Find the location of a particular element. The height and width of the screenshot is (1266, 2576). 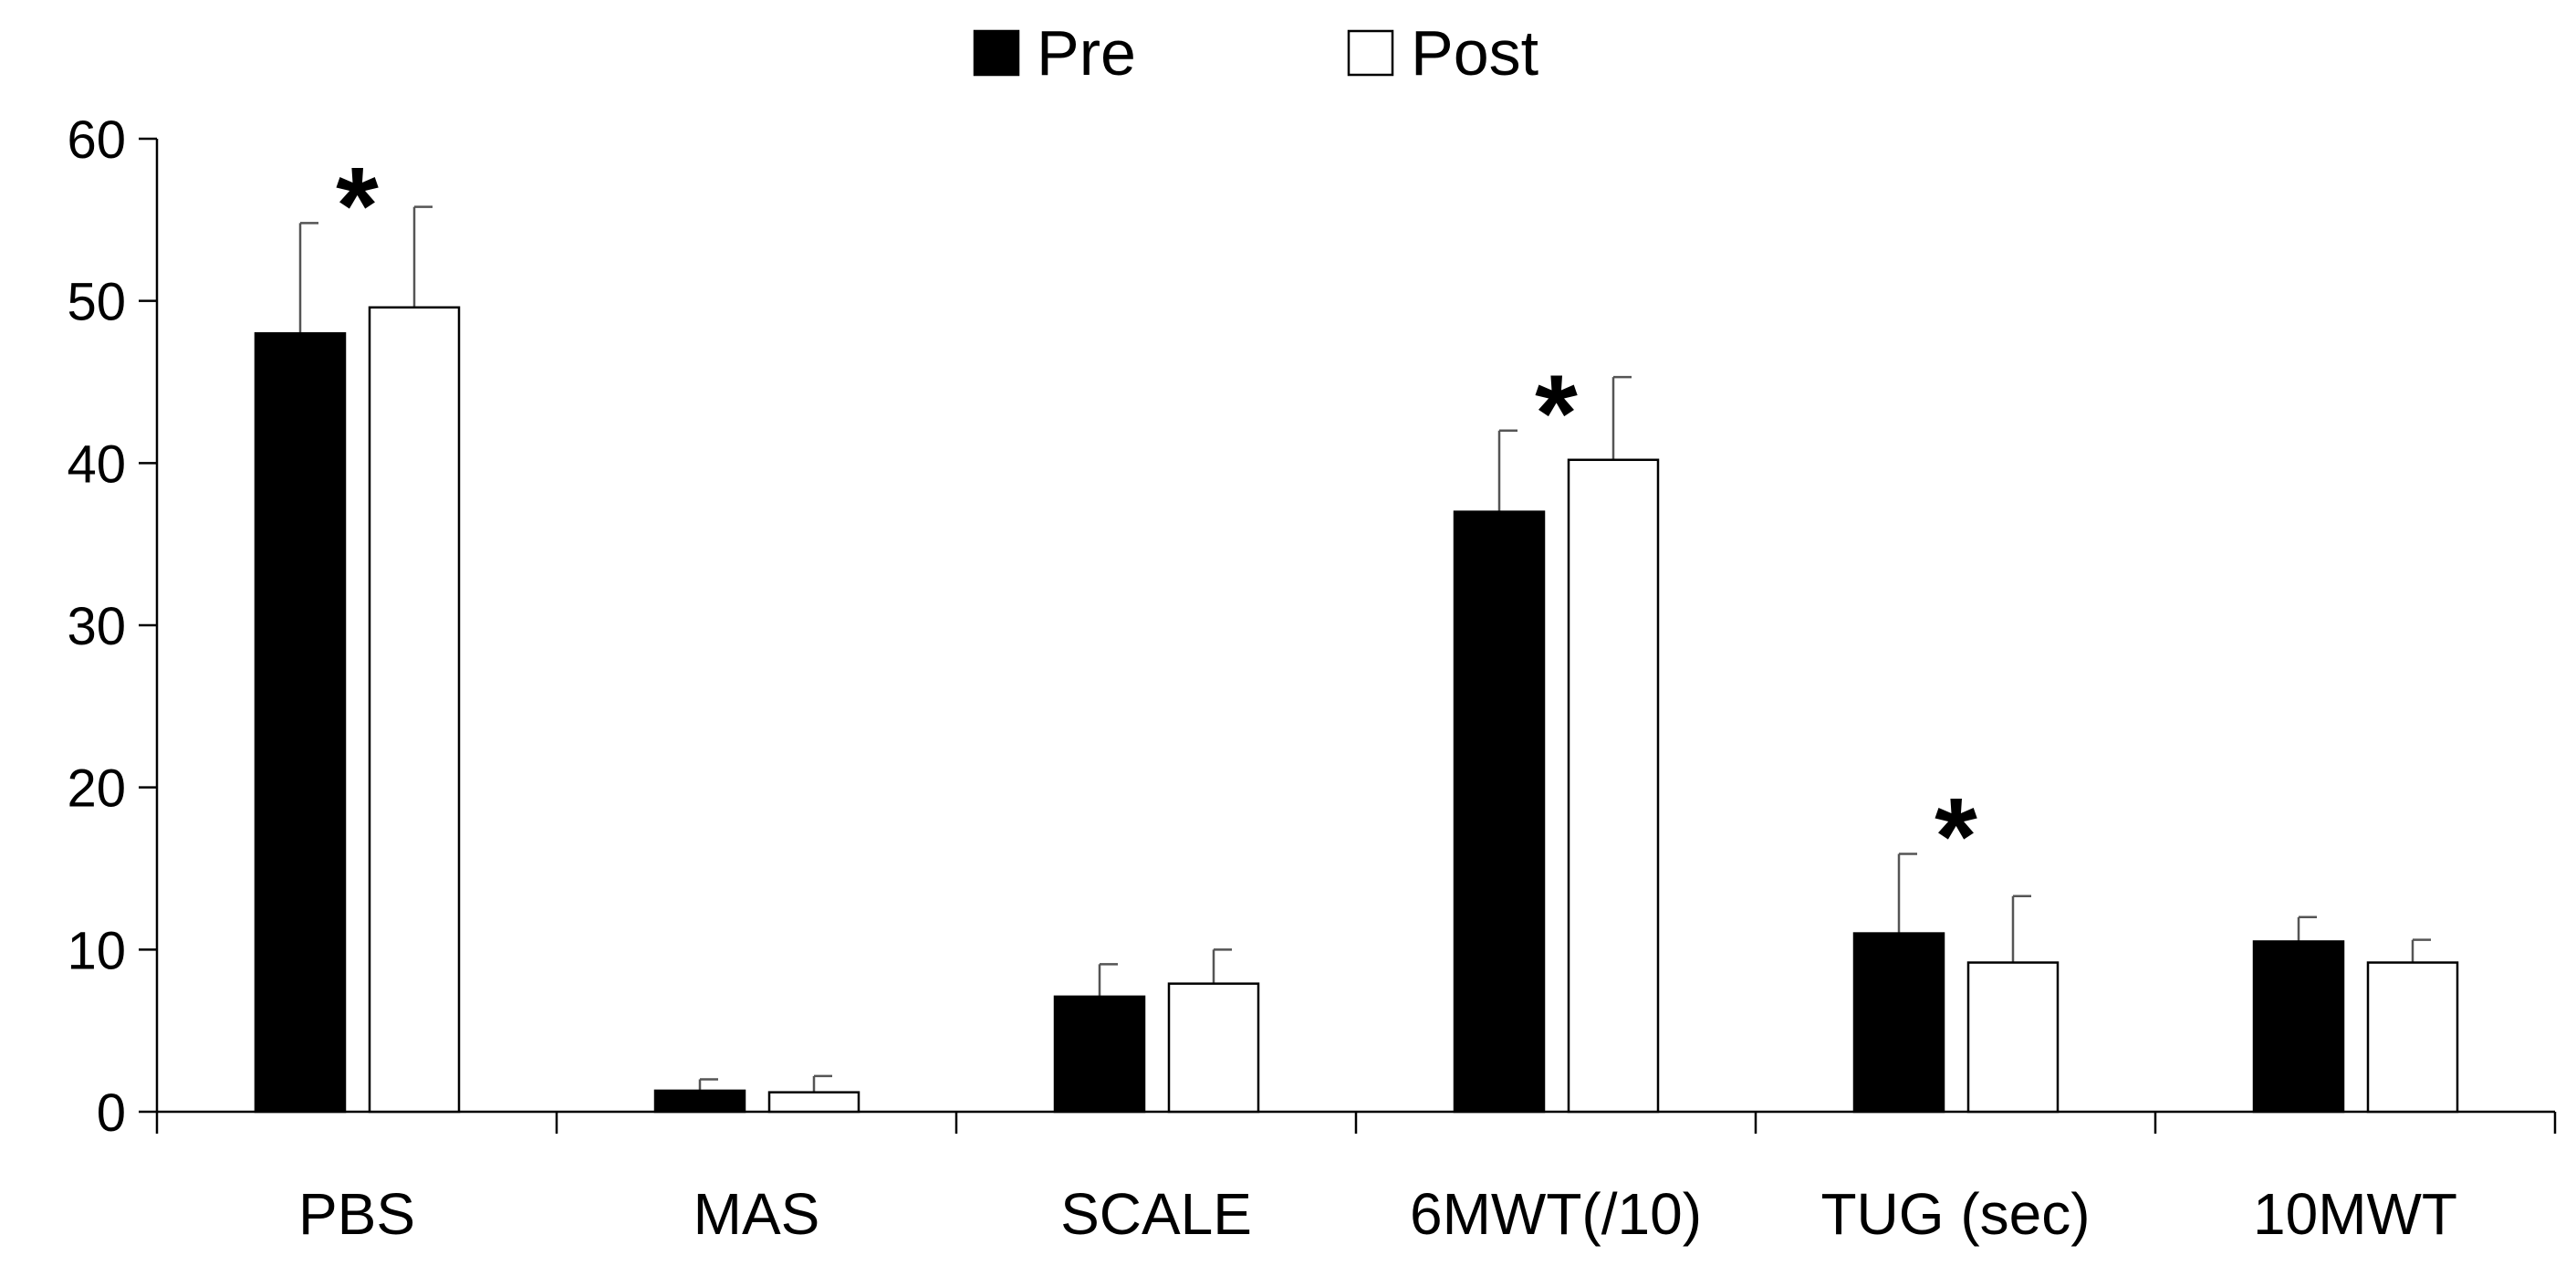

x-category-label: 10MWT is located at coordinates (2355, 1214).